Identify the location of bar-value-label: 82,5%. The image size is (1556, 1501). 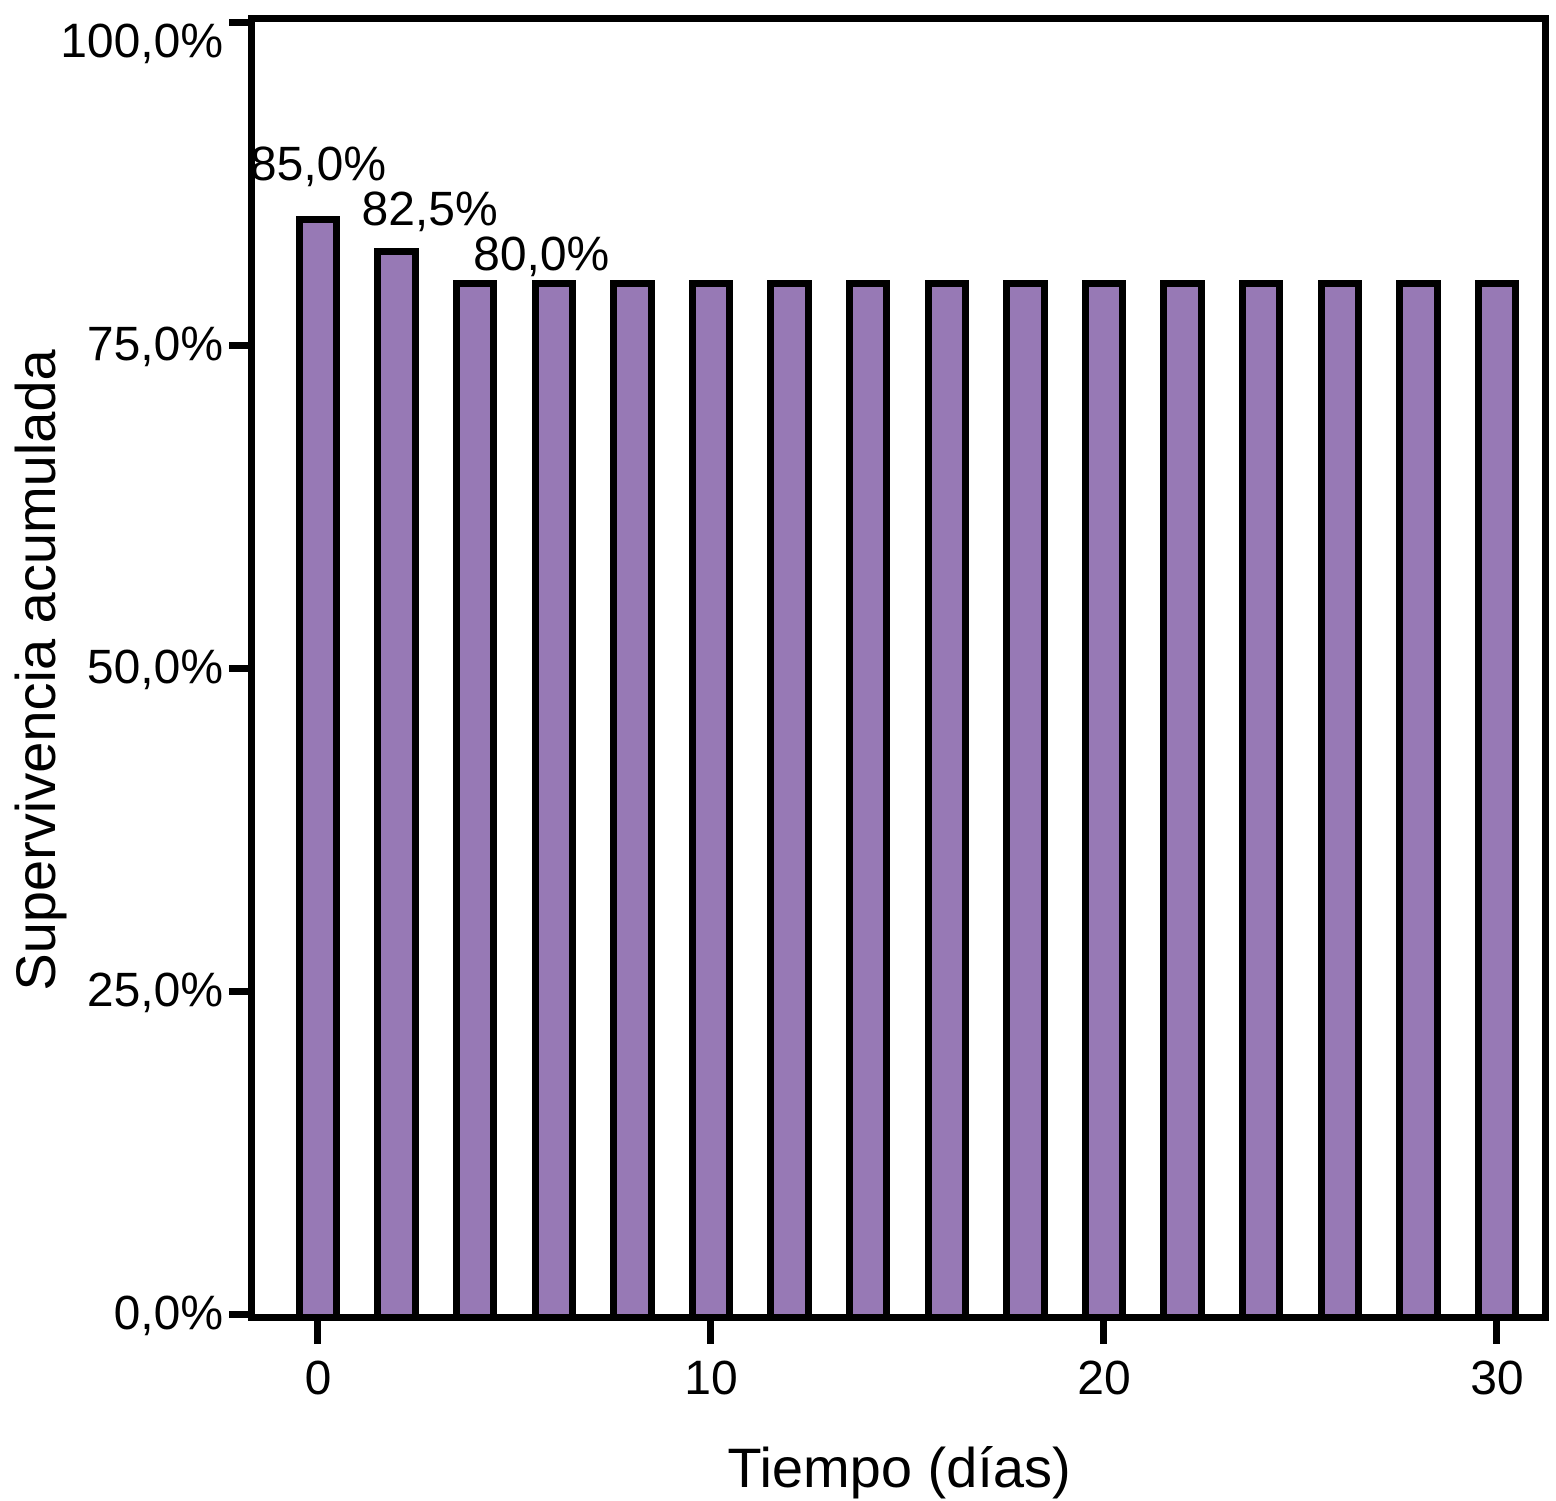
(429, 210).